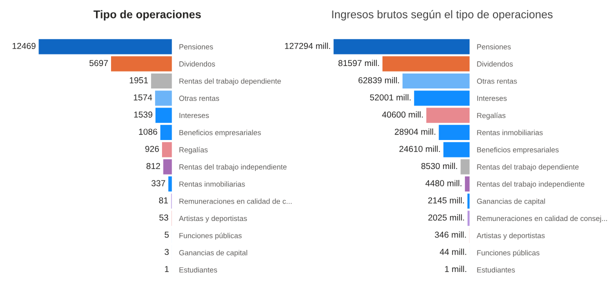 The width and height of the screenshot is (614, 293). Describe the element at coordinates (439, 166) in the screenshot. I see `data-label: 8530 mill.` at that location.